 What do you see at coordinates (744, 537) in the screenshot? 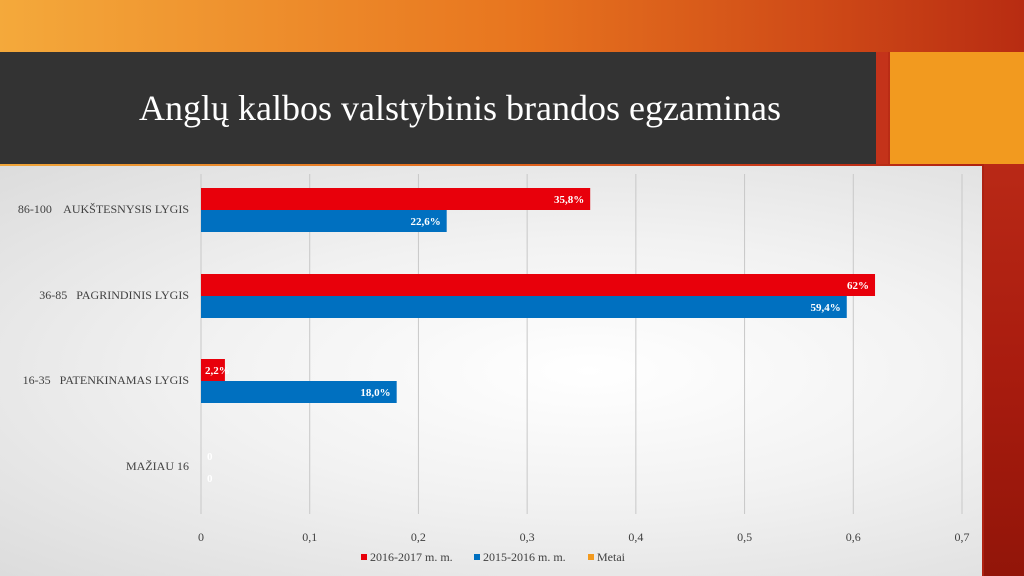
I see `x-tick-label: 0,5` at bounding box center [744, 537].